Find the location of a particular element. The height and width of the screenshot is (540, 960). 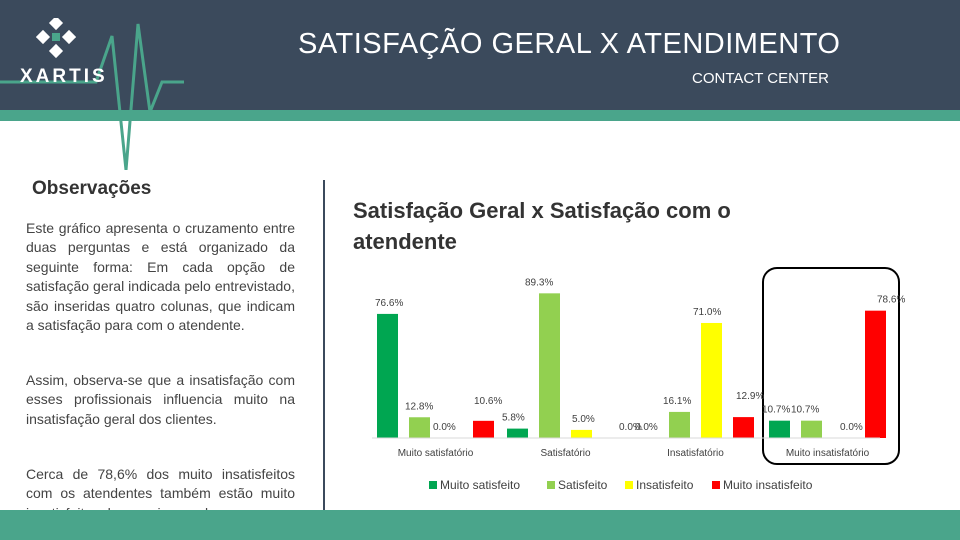

data-label: 76.6% is located at coordinates (389, 303).